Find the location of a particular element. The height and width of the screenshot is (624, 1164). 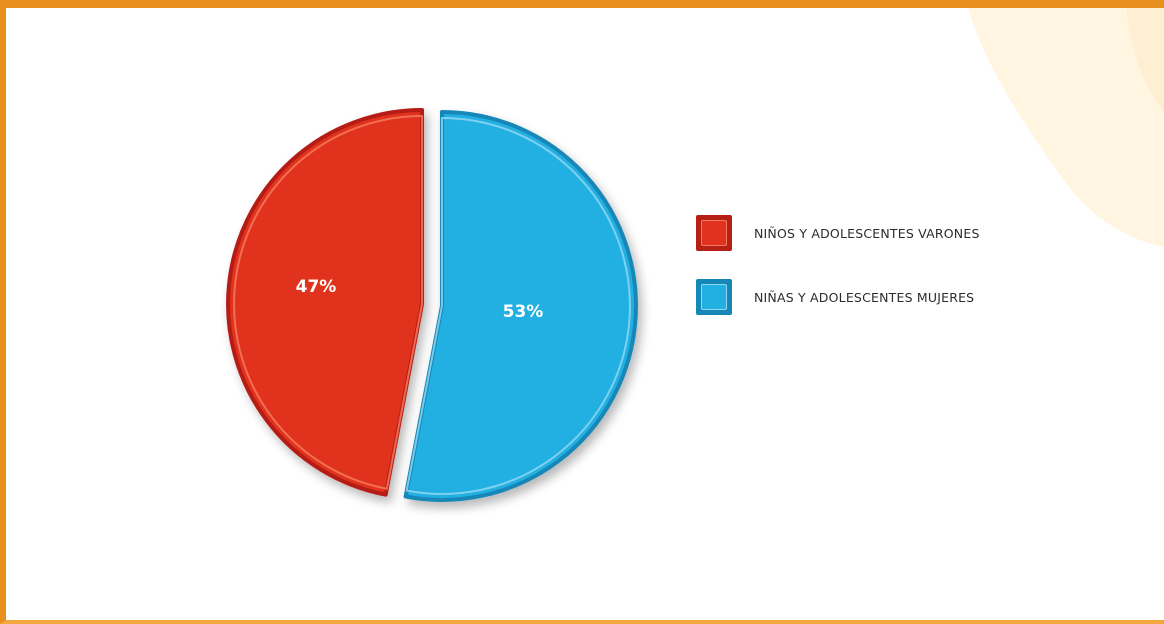

legend-label-mujeres: NIÑAS Y ADOLESCENTES MUJERES is located at coordinates (864, 297).